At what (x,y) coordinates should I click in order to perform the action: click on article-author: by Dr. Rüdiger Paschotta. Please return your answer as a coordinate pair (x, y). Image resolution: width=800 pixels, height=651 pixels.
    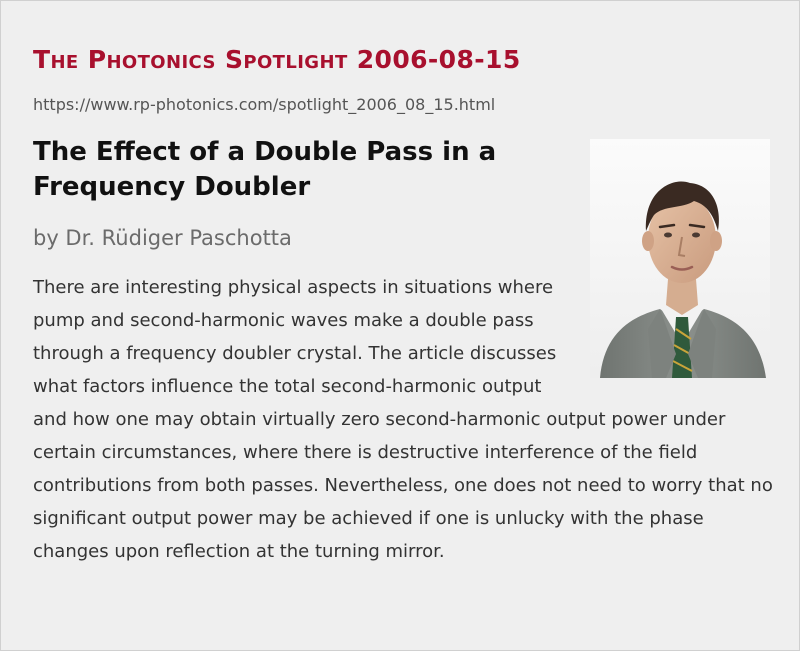
    Looking at the image, I should click on (162, 238).